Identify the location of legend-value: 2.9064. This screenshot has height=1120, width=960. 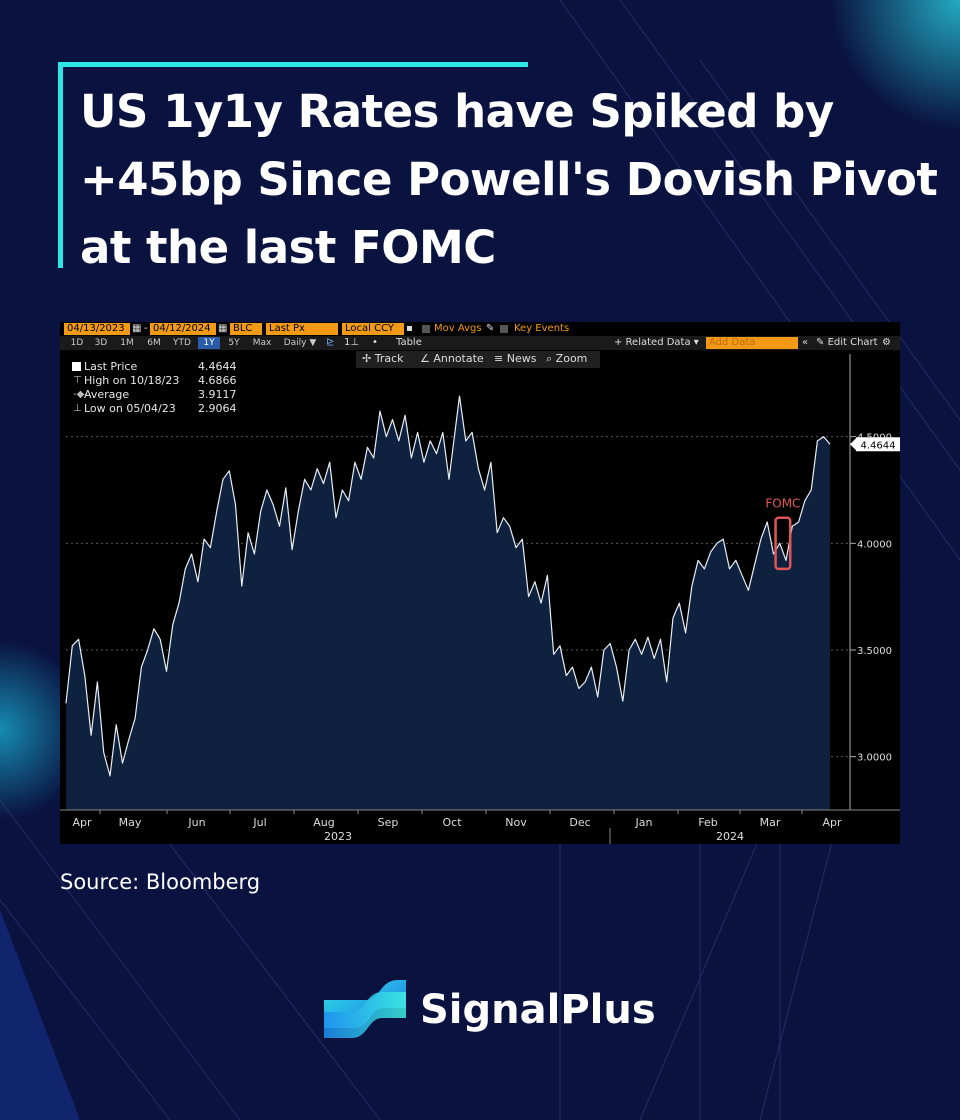
(217, 408).